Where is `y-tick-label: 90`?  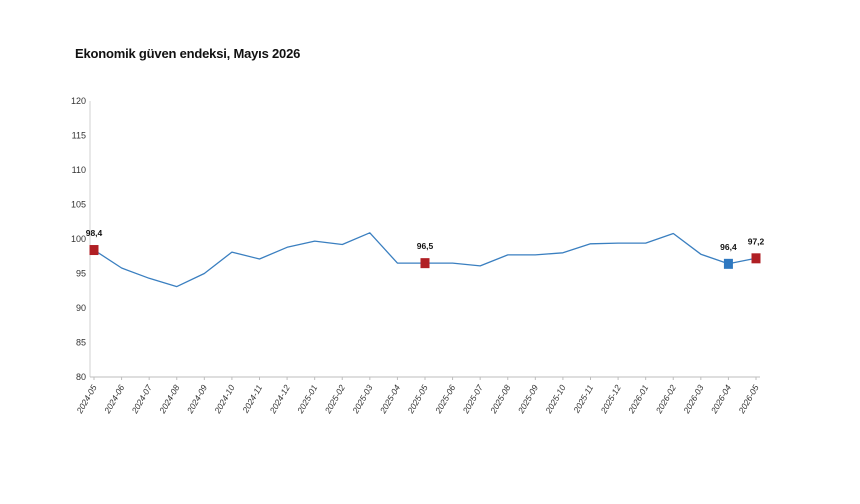
y-tick-label: 90 is located at coordinates (81, 308).